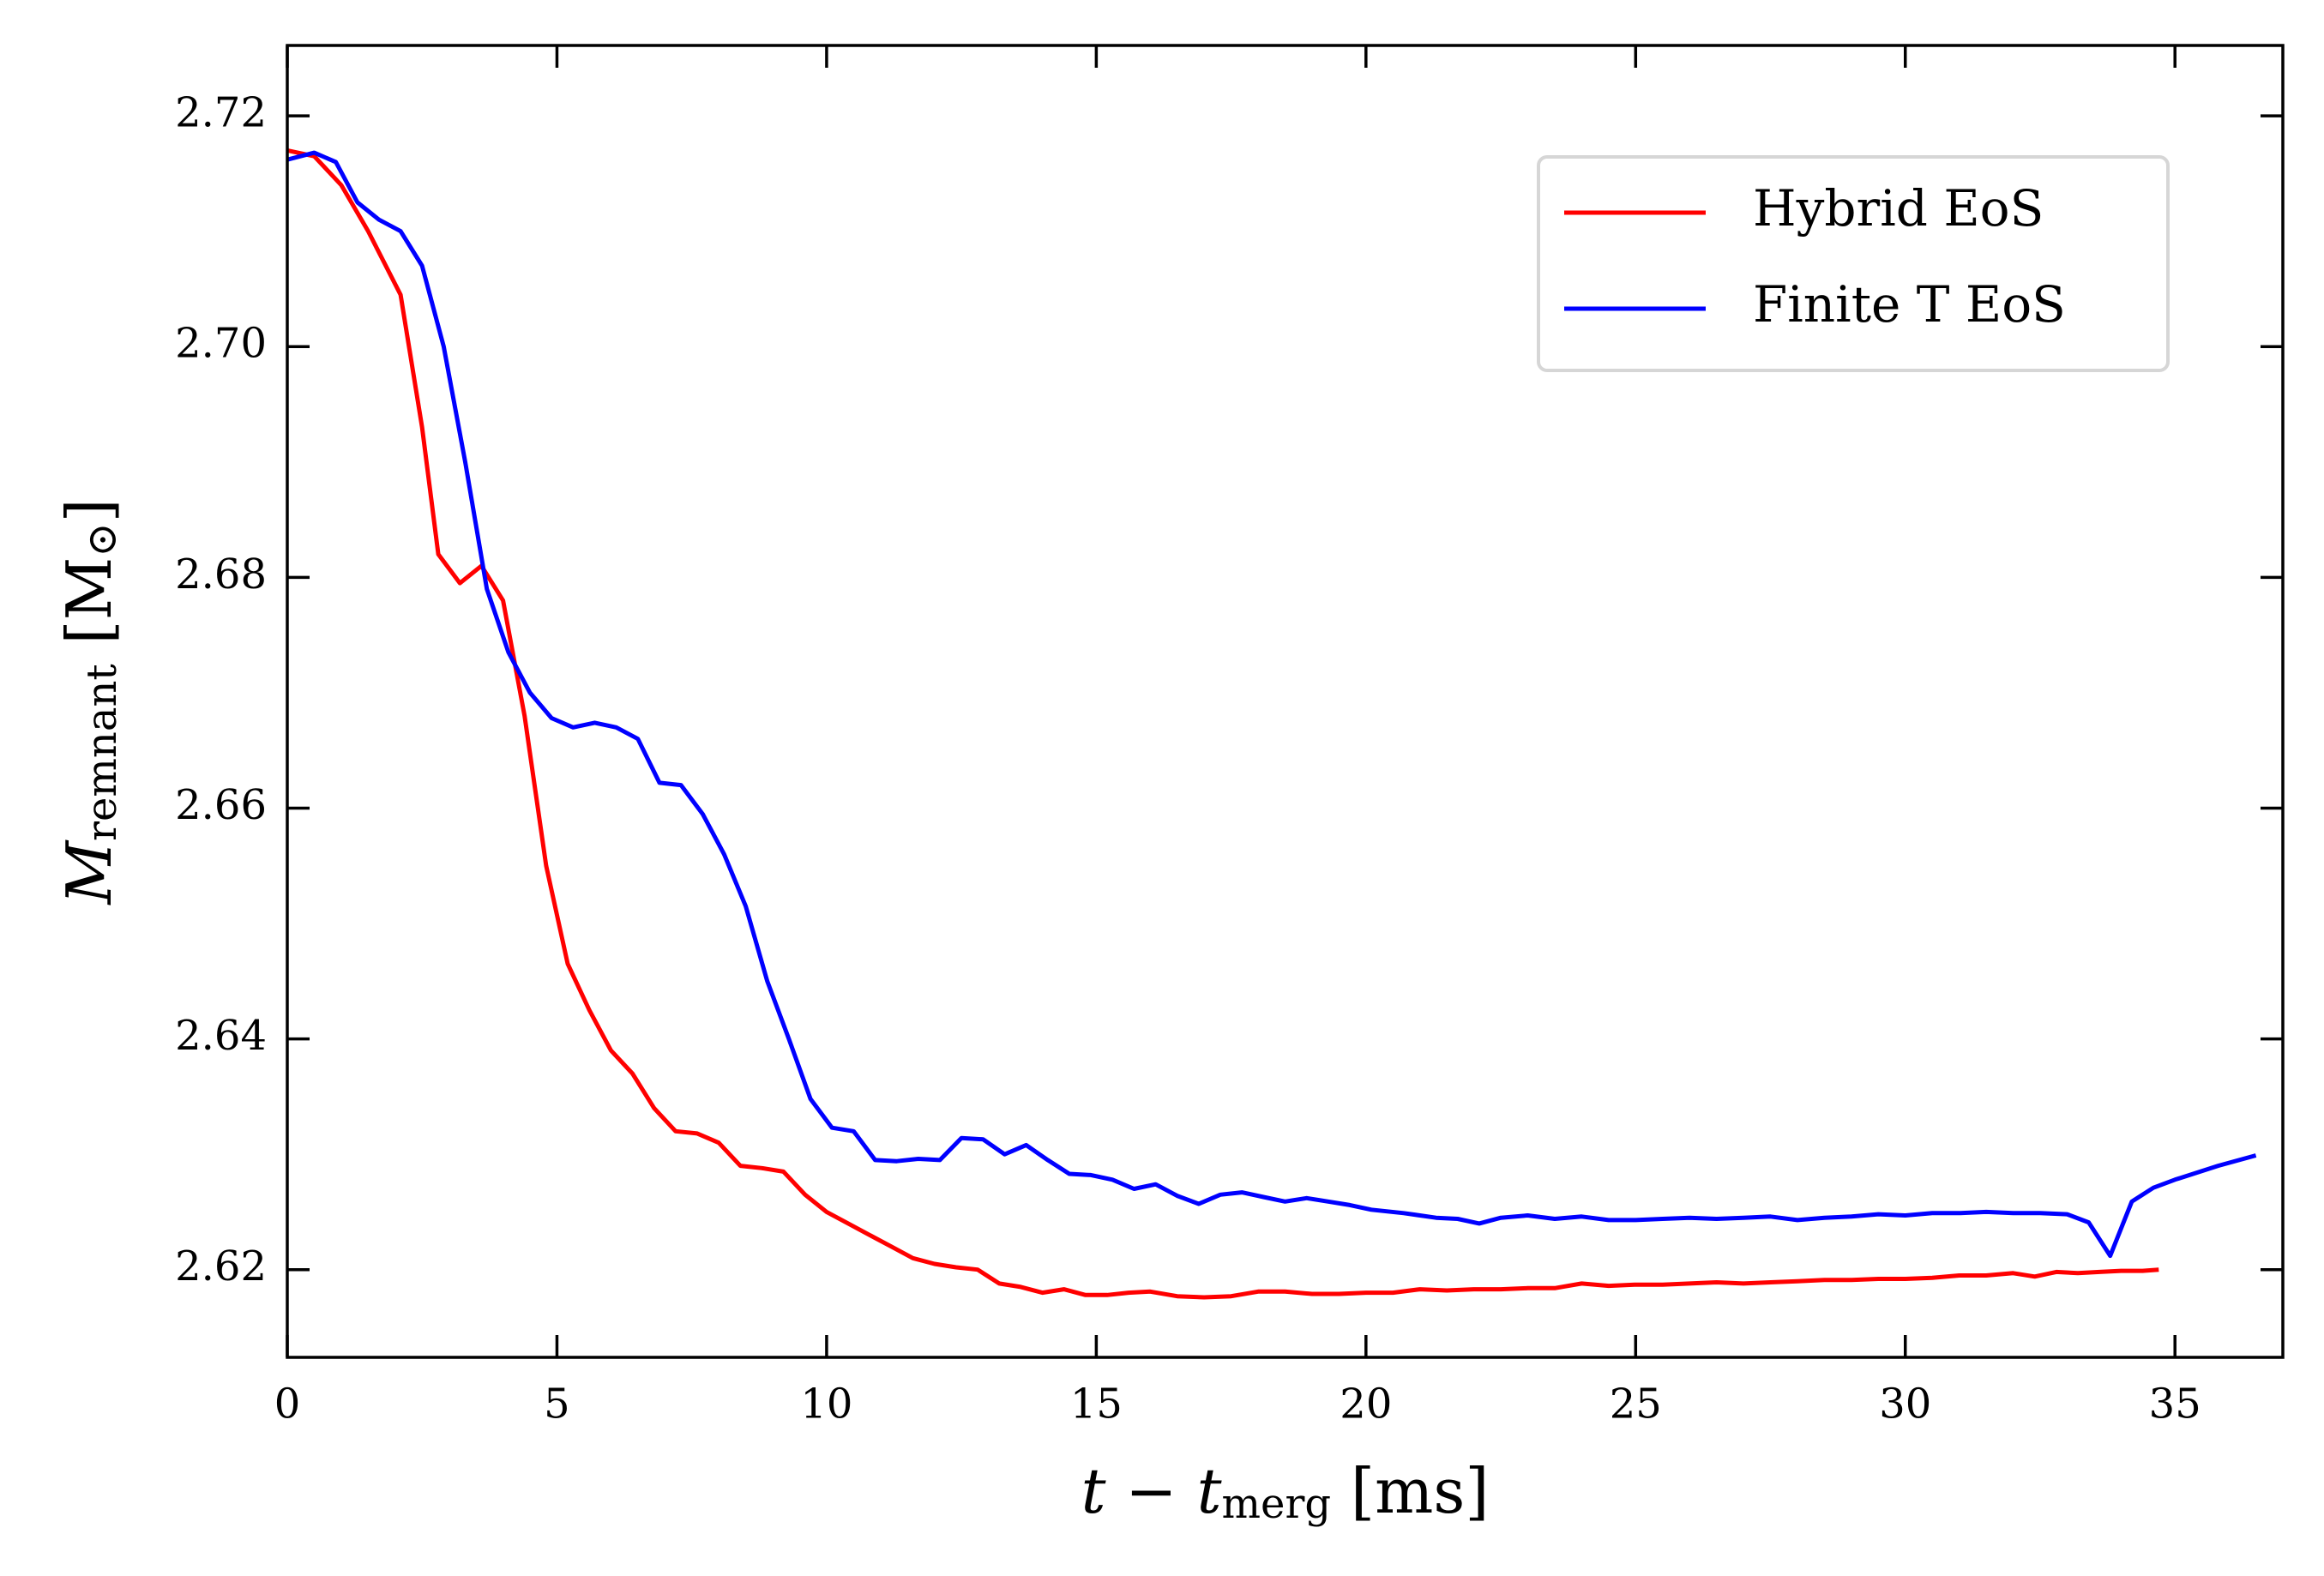 The width and height of the screenshot is (2324, 1576). I want to click on ylabel-part: ], so click(89, 510).